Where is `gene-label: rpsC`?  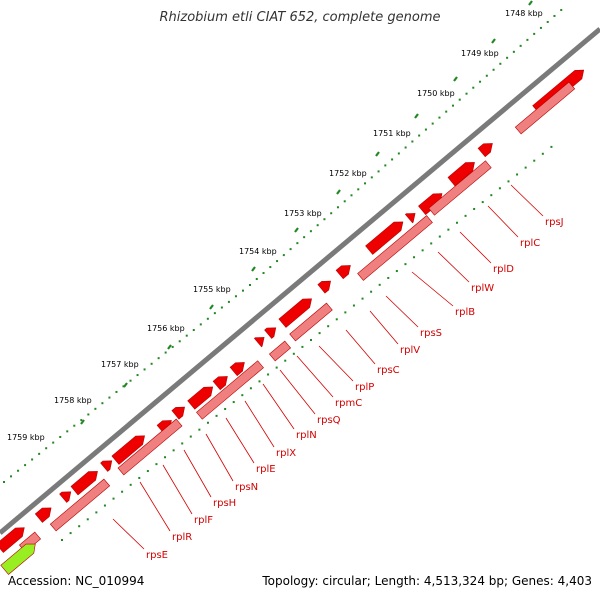
gene-label: rpsC is located at coordinates (388, 370).